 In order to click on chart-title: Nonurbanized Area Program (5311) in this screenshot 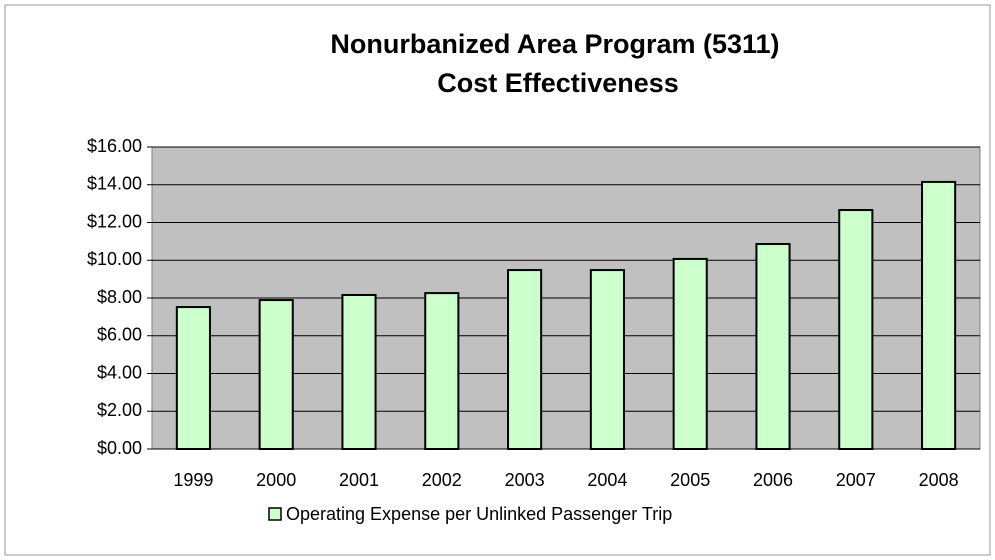, I will do `click(554, 44)`.